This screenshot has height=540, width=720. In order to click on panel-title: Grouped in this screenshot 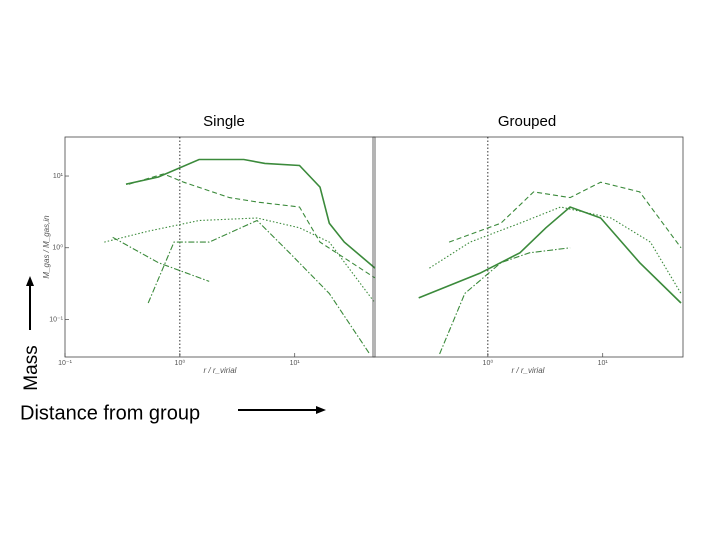, I will do `click(527, 121)`.